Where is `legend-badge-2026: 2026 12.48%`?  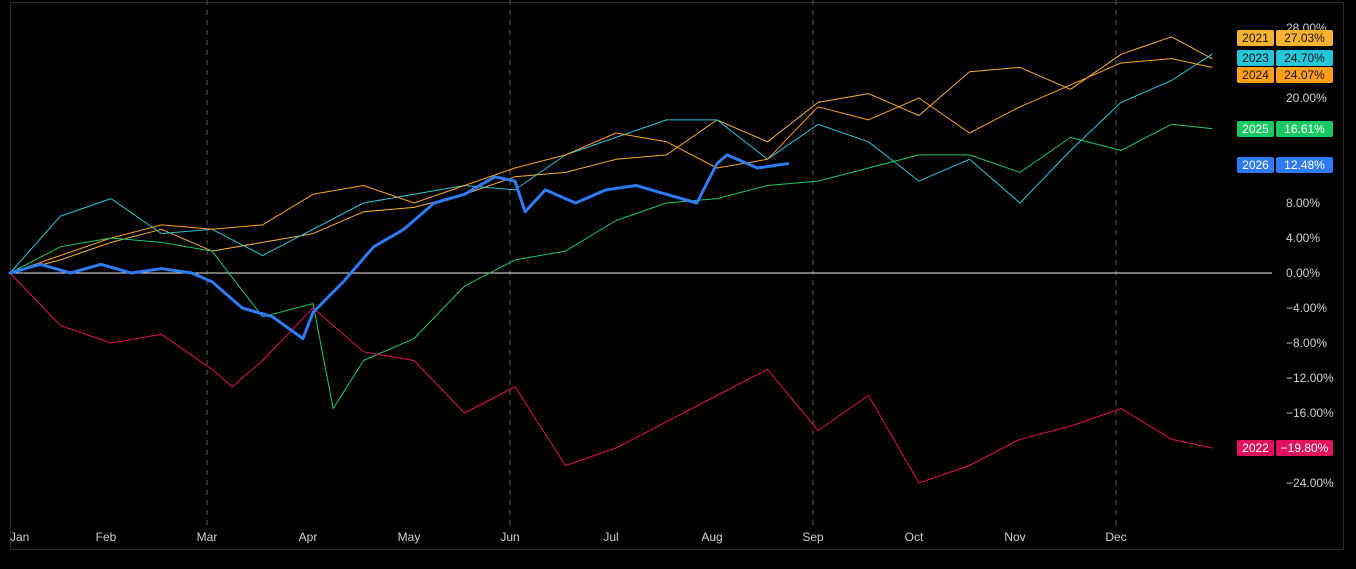 legend-badge-2026: 2026 12.48% is located at coordinates (1285, 165).